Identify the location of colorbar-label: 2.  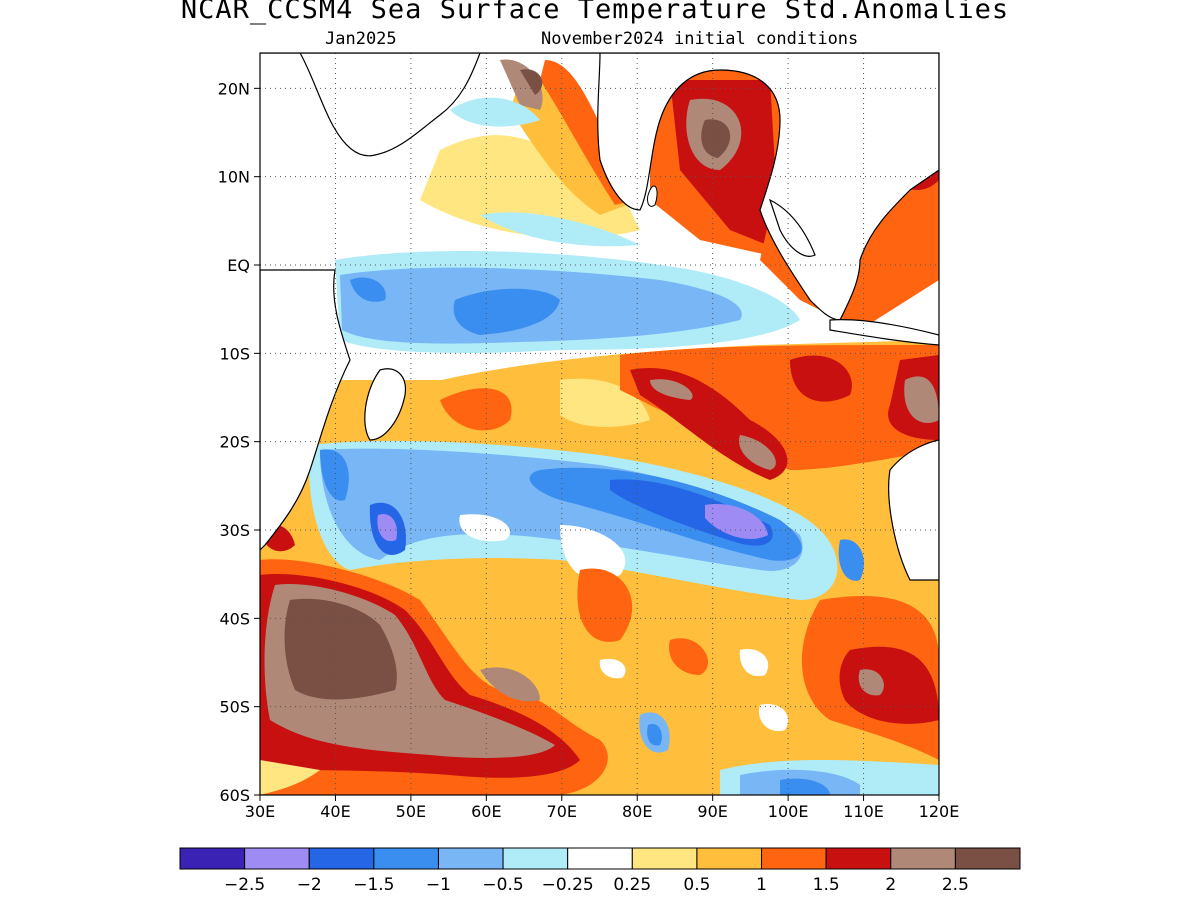
(890, 885).